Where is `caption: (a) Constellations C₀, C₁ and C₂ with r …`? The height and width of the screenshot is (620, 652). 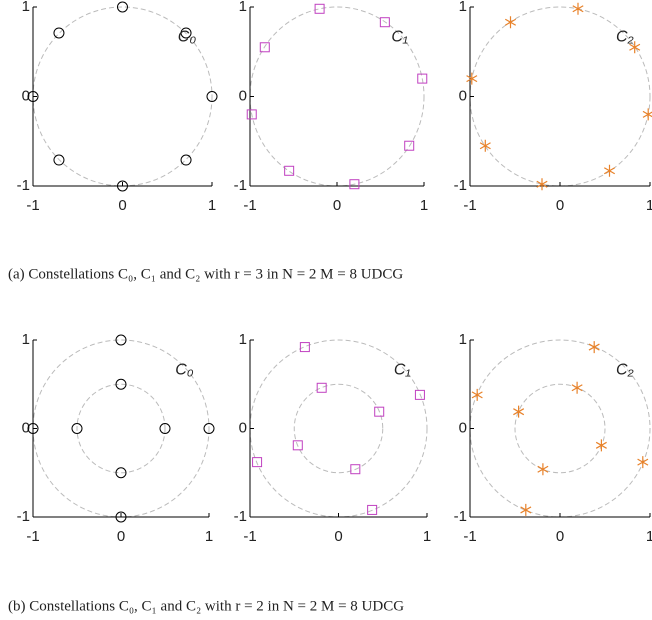
caption: (a) Constellations C₀, C₁ and C₂ with r … is located at coordinates (205, 274).